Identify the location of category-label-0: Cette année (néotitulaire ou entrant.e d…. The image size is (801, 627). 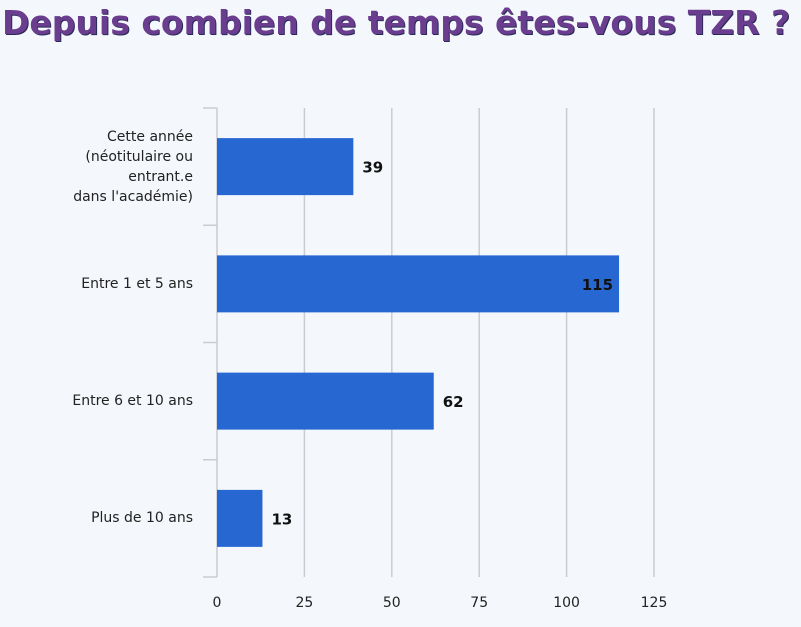
(133, 166).